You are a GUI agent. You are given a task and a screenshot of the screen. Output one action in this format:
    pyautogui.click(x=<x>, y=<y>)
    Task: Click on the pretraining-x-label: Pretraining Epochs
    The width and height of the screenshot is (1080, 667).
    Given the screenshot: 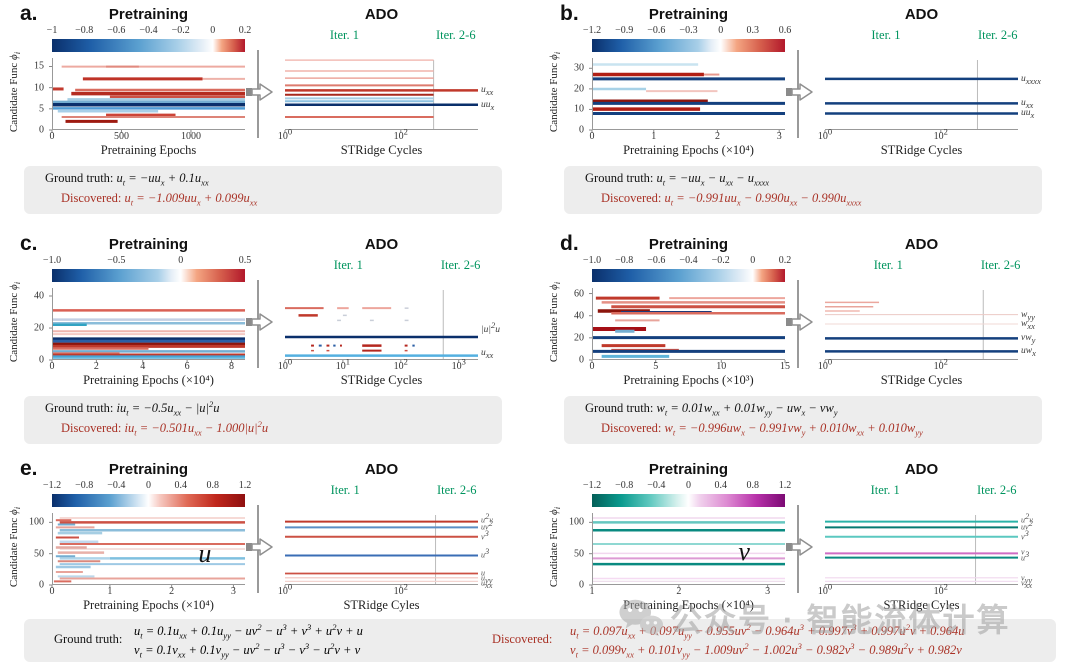 What is the action you would take?
    pyautogui.click(x=148, y=150)
    